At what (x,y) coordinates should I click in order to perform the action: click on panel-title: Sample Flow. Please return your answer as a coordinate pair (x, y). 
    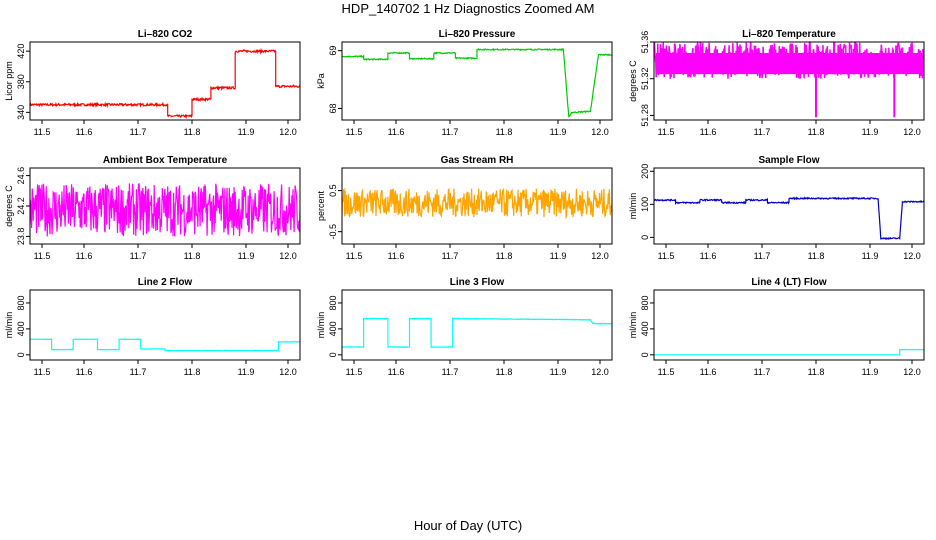
    Looking at the image, I should click on (788, 160).